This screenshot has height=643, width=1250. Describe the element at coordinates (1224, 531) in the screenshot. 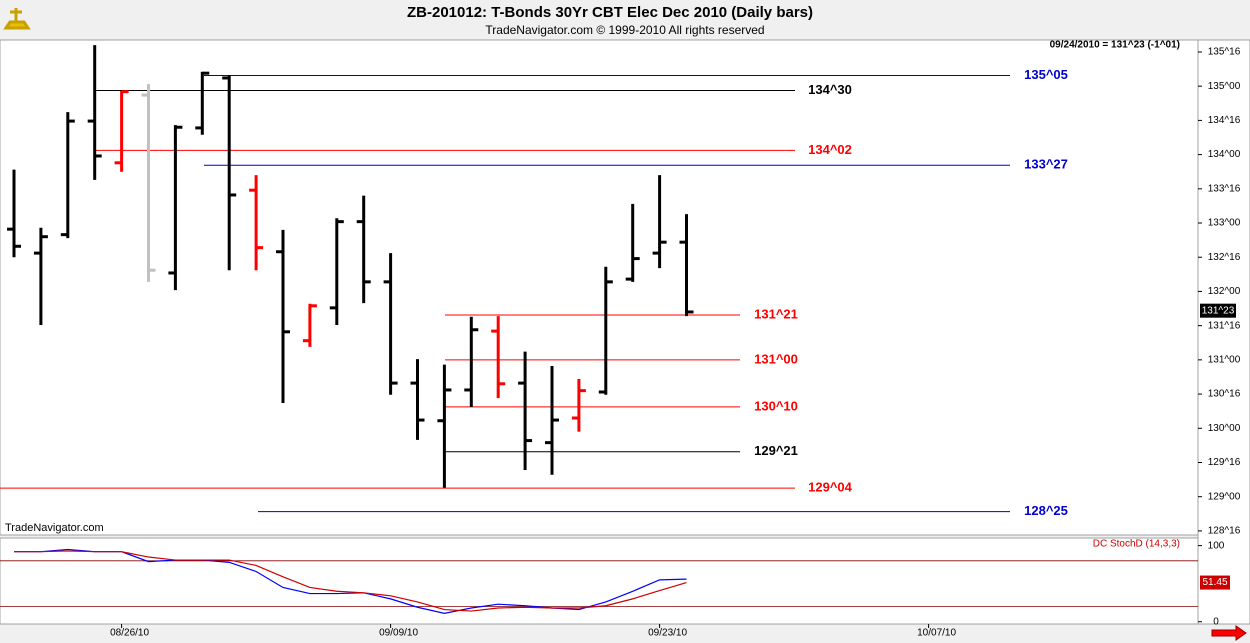

I see `y-tick-label: 128^16` at that location.